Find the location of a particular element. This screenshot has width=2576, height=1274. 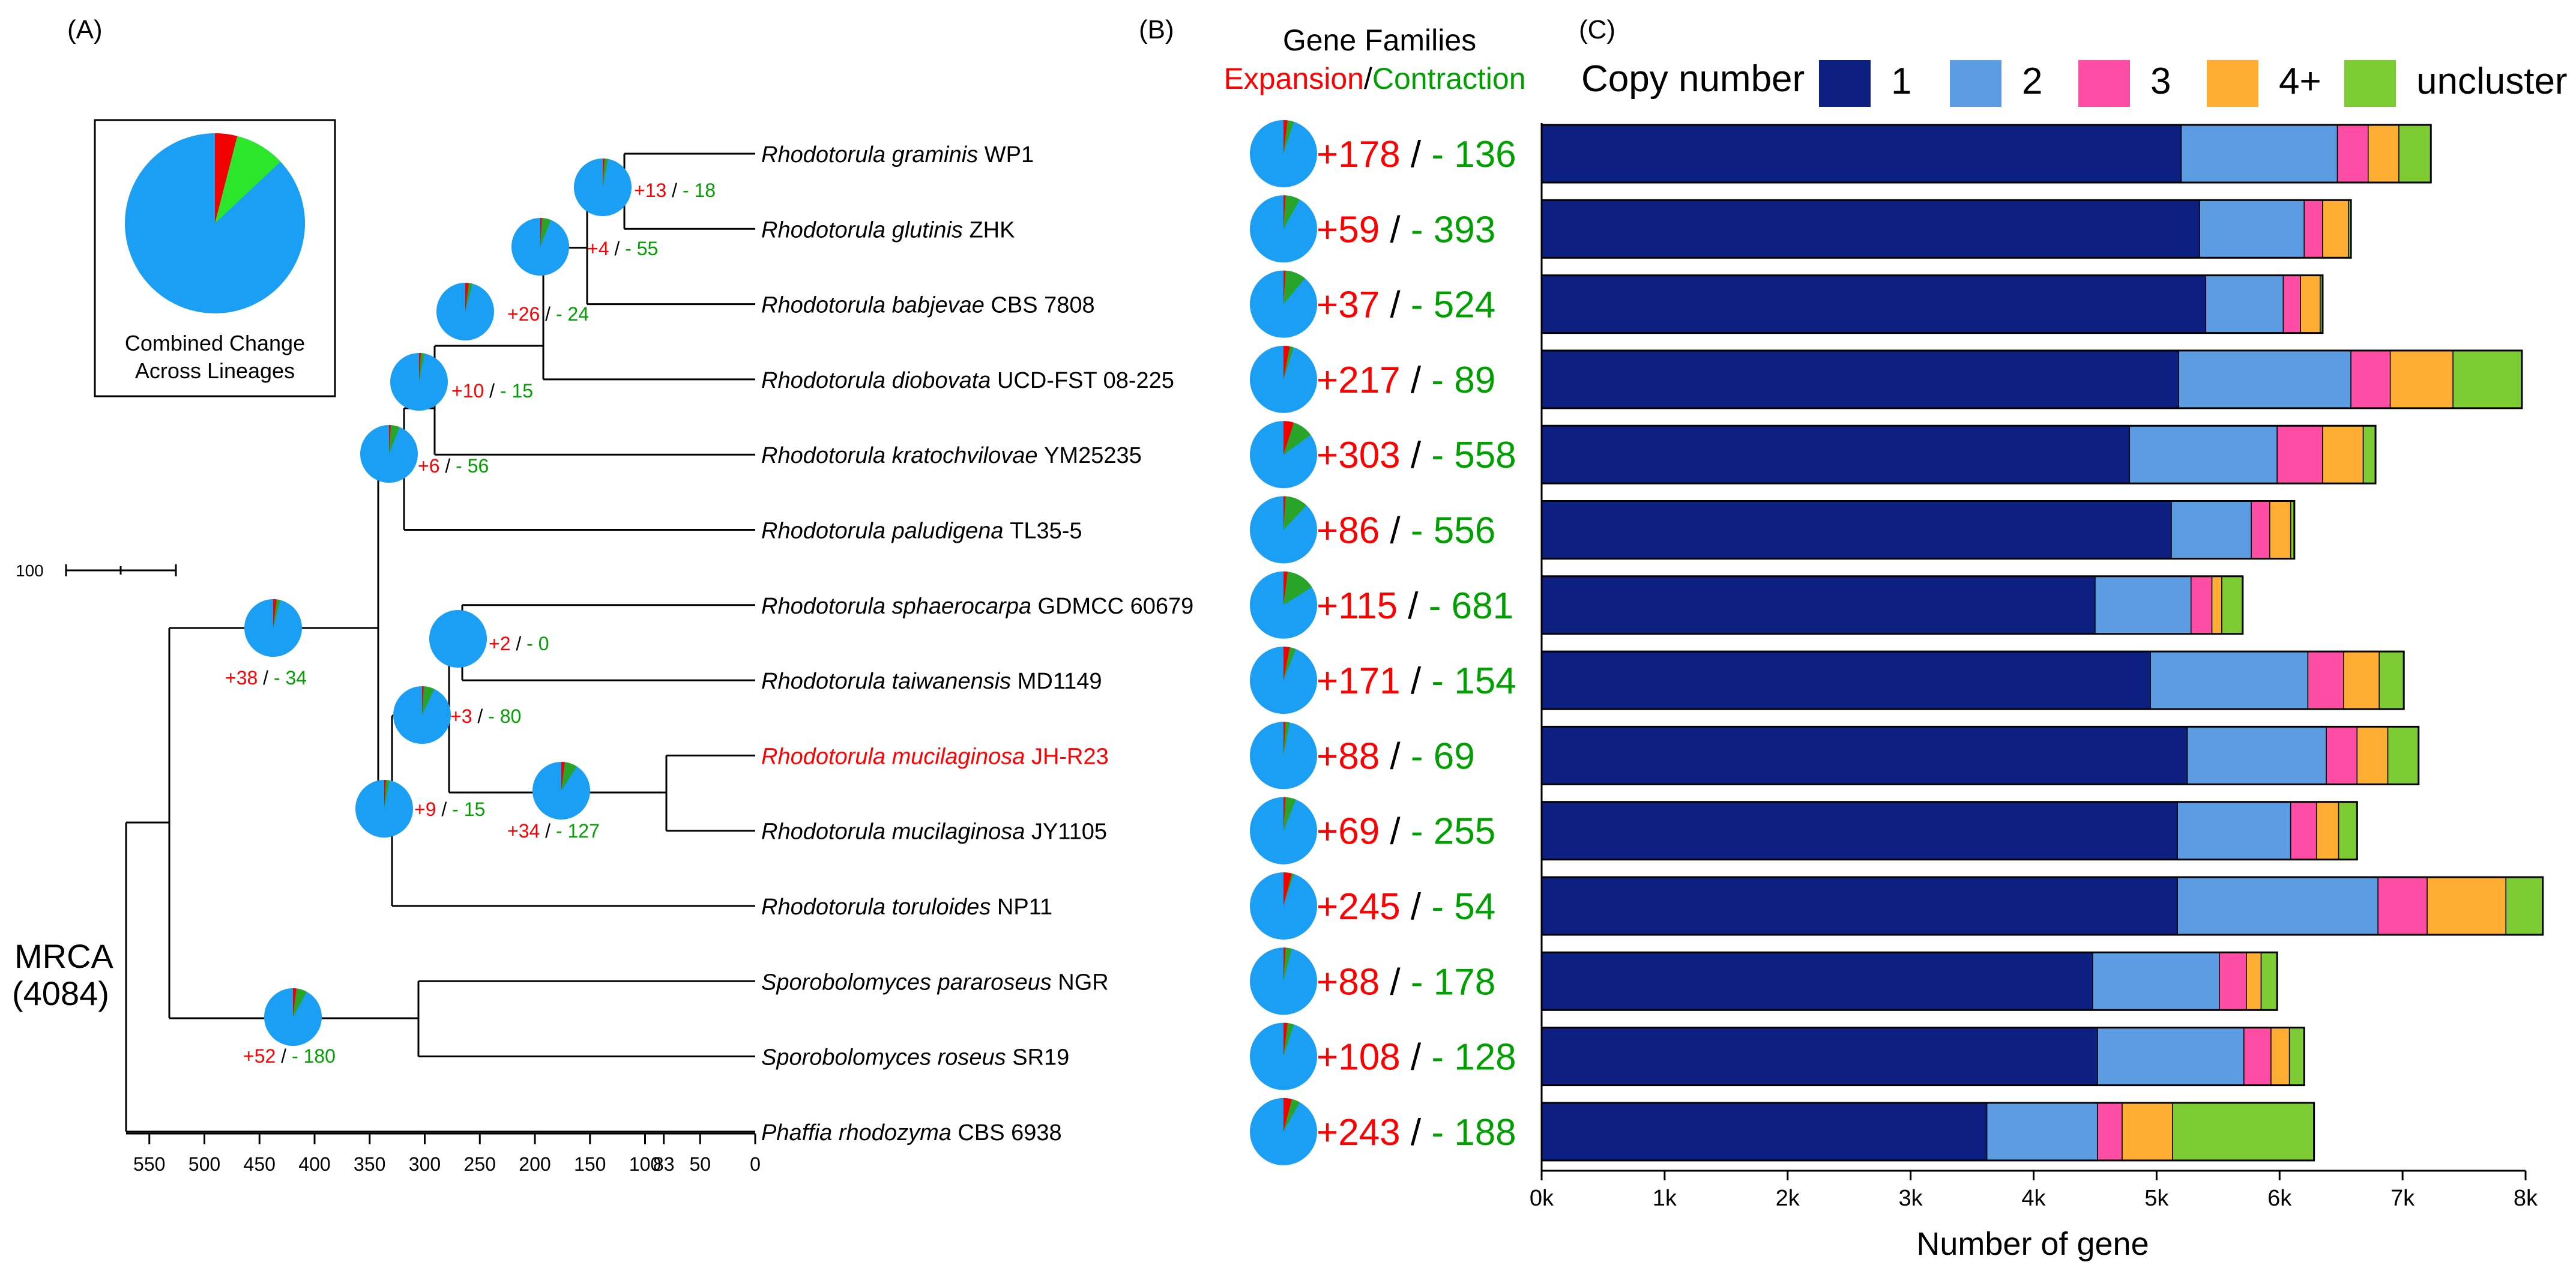

taxon-strain: NP11 is located at coordinates (1024, 907).